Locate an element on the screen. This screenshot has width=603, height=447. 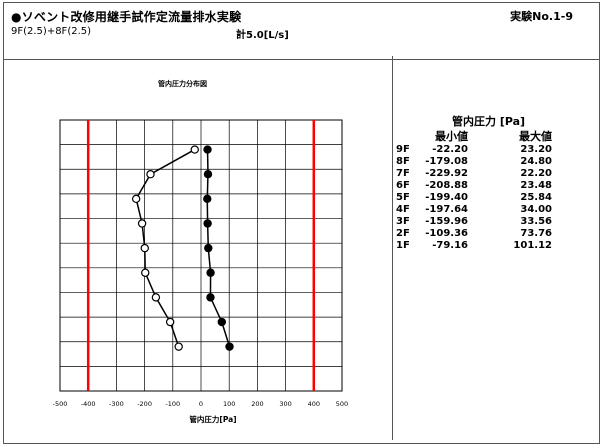
x-tick-label: 0 is located at coordinates (201, 404).